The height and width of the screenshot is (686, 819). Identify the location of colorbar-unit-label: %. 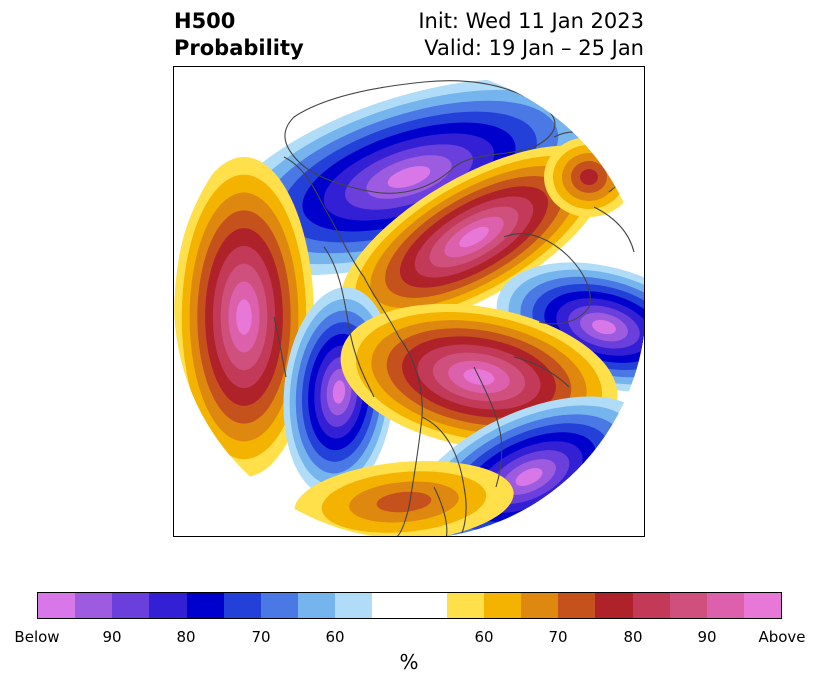
(409, 662).